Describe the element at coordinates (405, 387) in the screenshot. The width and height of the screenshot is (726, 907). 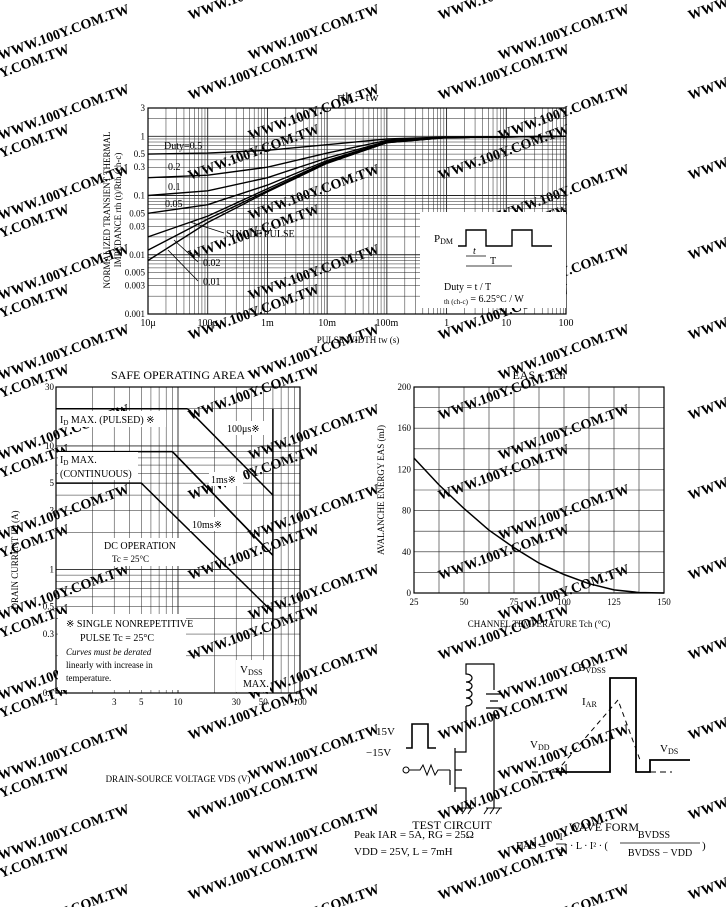
I see `y-tick-label: 200` at that location.